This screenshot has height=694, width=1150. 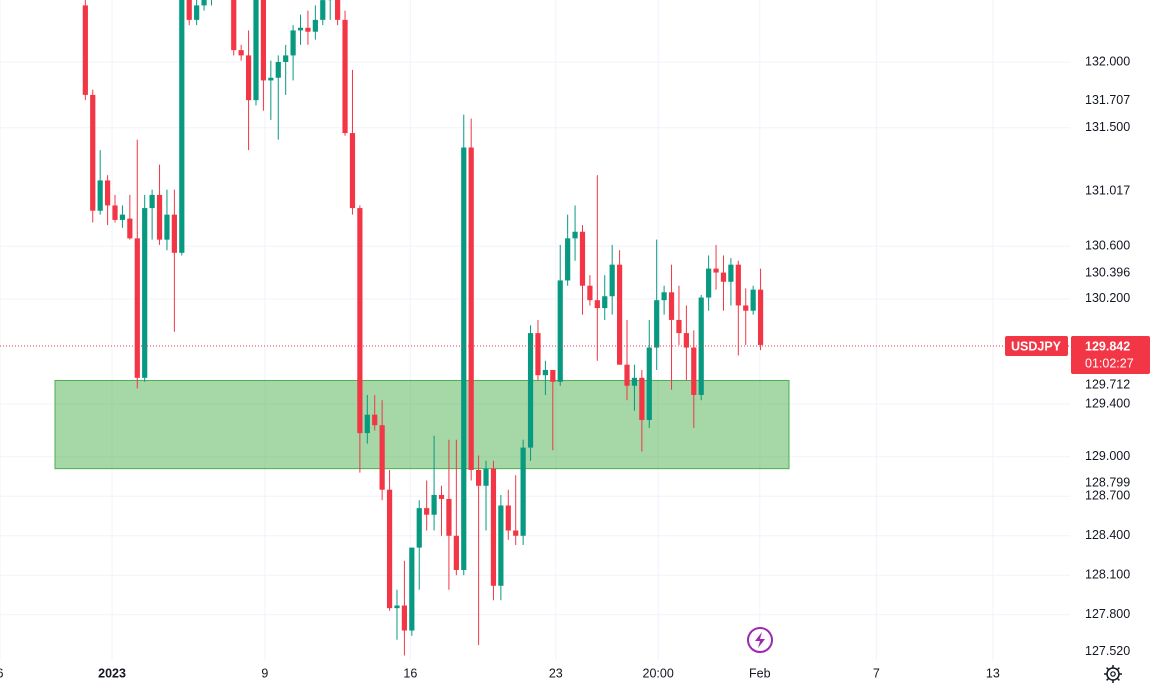 I want to click on x-tick-label: 20:00, so click(x=658, y=673).